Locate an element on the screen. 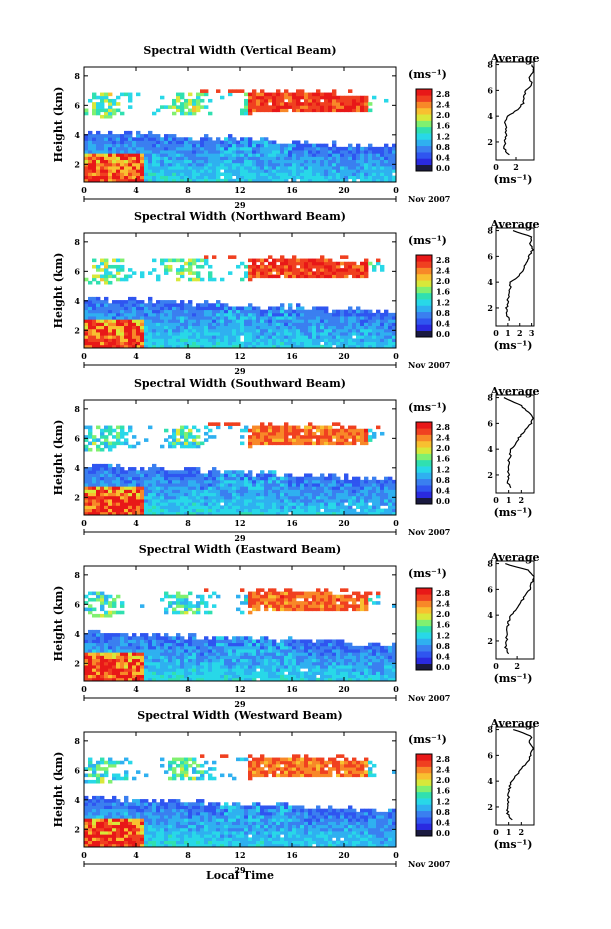 This screenshot has height=929, width=611. x-tick-label: 4 is located at coordinates (136, 356).